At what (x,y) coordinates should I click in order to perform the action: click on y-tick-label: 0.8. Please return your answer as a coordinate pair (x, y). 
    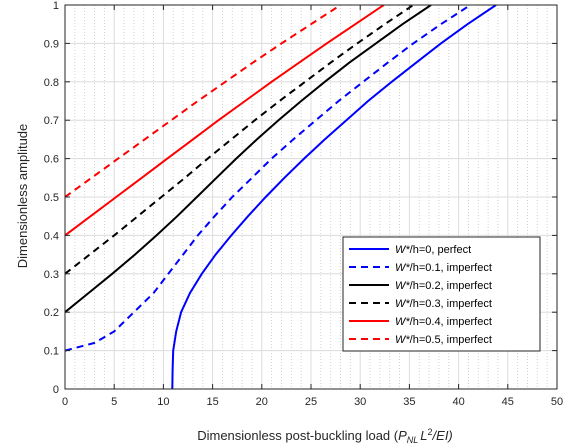
    Looking at the image, I should click on (51, 83).